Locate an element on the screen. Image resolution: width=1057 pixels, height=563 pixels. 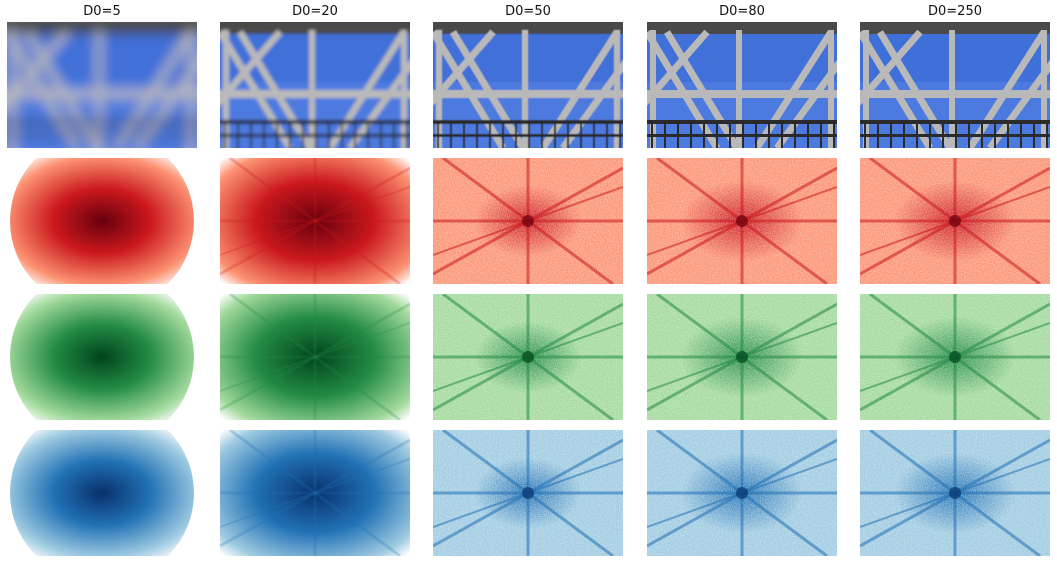
column-title-d0-5: D0=5 is located at coordinates (102, 11).